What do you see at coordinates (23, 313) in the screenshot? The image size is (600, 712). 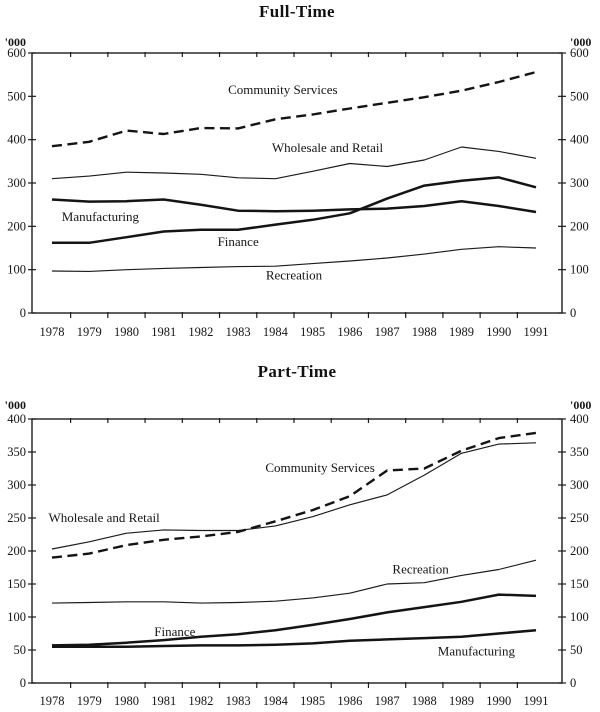 I see `full-time-y-tick-label-left: 0` at bounding box center [23, 313].